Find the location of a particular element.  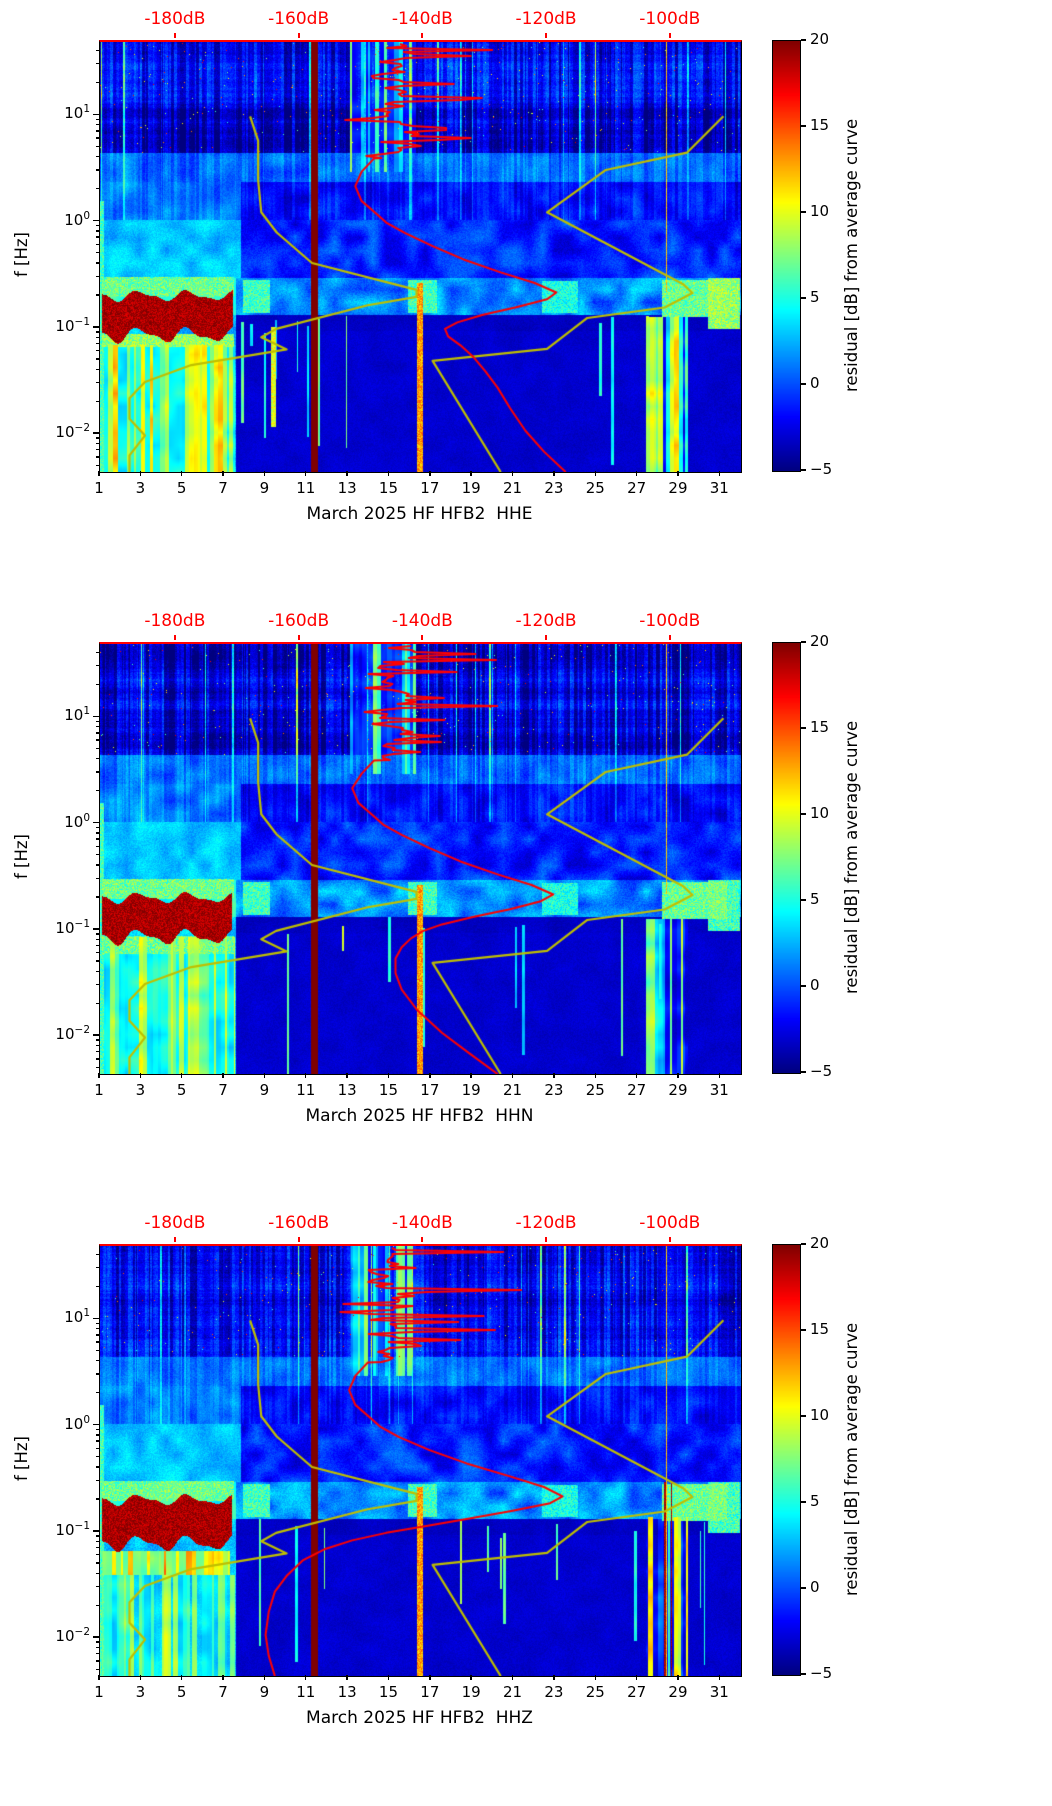

psd-axis-label: -100dB is located at coordinates (670, 1223).